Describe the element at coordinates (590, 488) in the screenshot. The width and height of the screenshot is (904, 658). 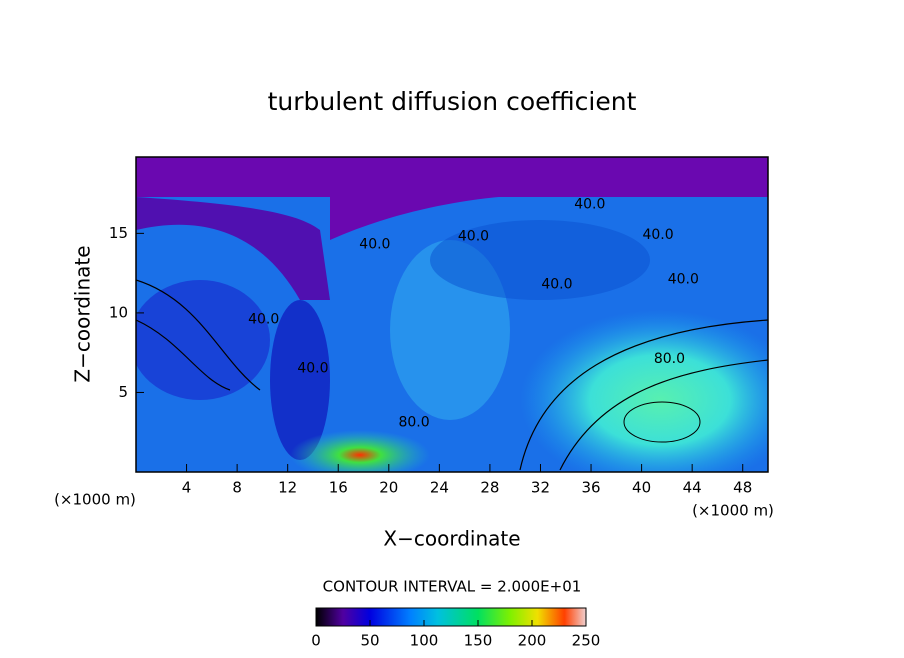
I see `x-tick-label: 36` at that location.